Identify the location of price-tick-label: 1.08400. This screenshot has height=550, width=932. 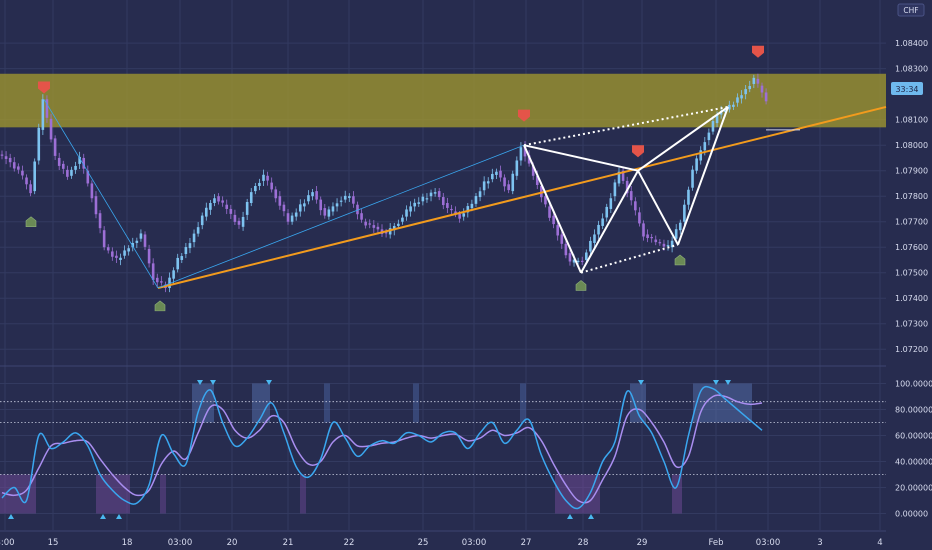
(911, 43).